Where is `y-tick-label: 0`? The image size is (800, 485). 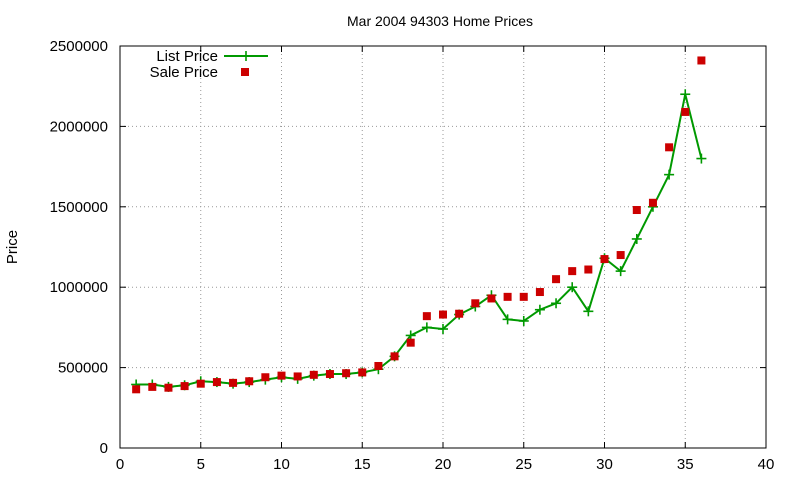
y-tick-label: 0 is located at coordinates (104, 448).